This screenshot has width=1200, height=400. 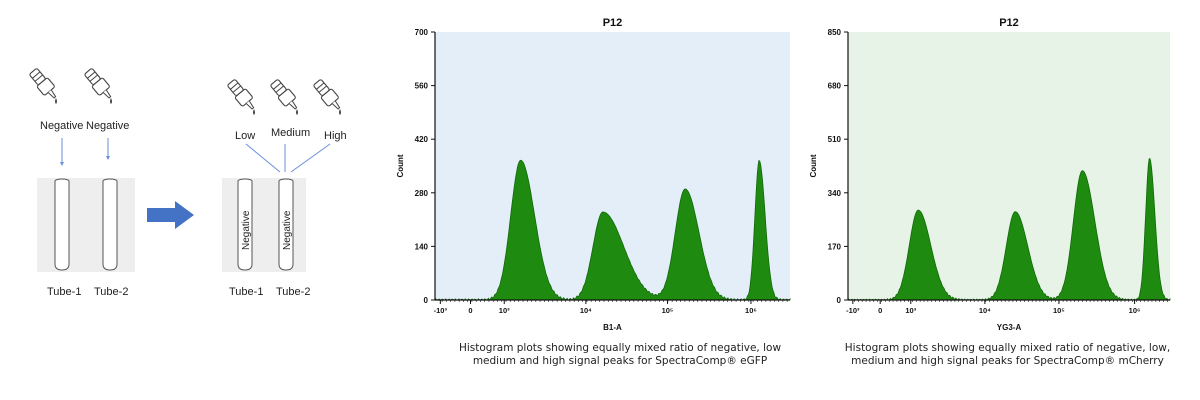 What do you see at coordinates (170, 215) in the screenshot?
I see `process-arrow-icon` at bounding box center [170, 215].